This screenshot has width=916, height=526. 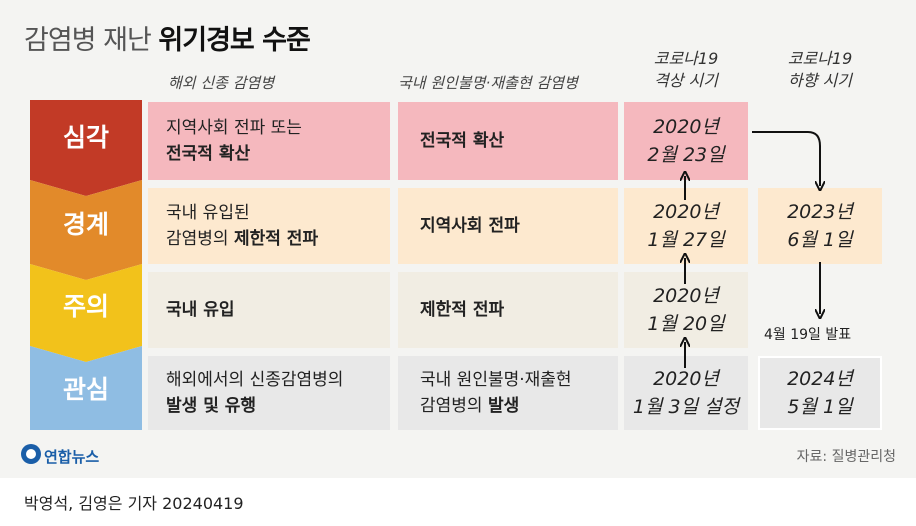 I want to click on col2-header: 국내 원인불명·재출현 감염병, so click(x=488, y=83).